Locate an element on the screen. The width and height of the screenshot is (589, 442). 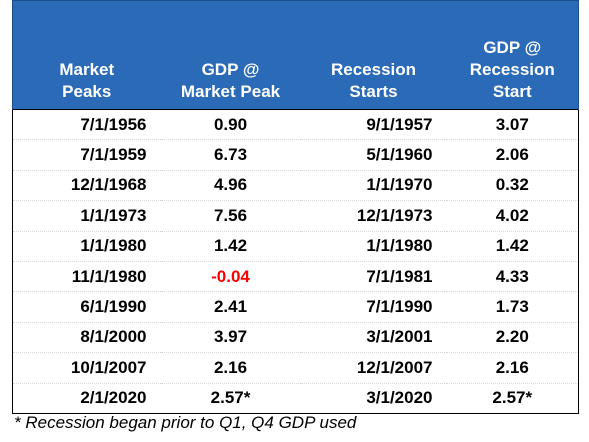
table-cell: 3.07 is located at coordinates (512, 124).